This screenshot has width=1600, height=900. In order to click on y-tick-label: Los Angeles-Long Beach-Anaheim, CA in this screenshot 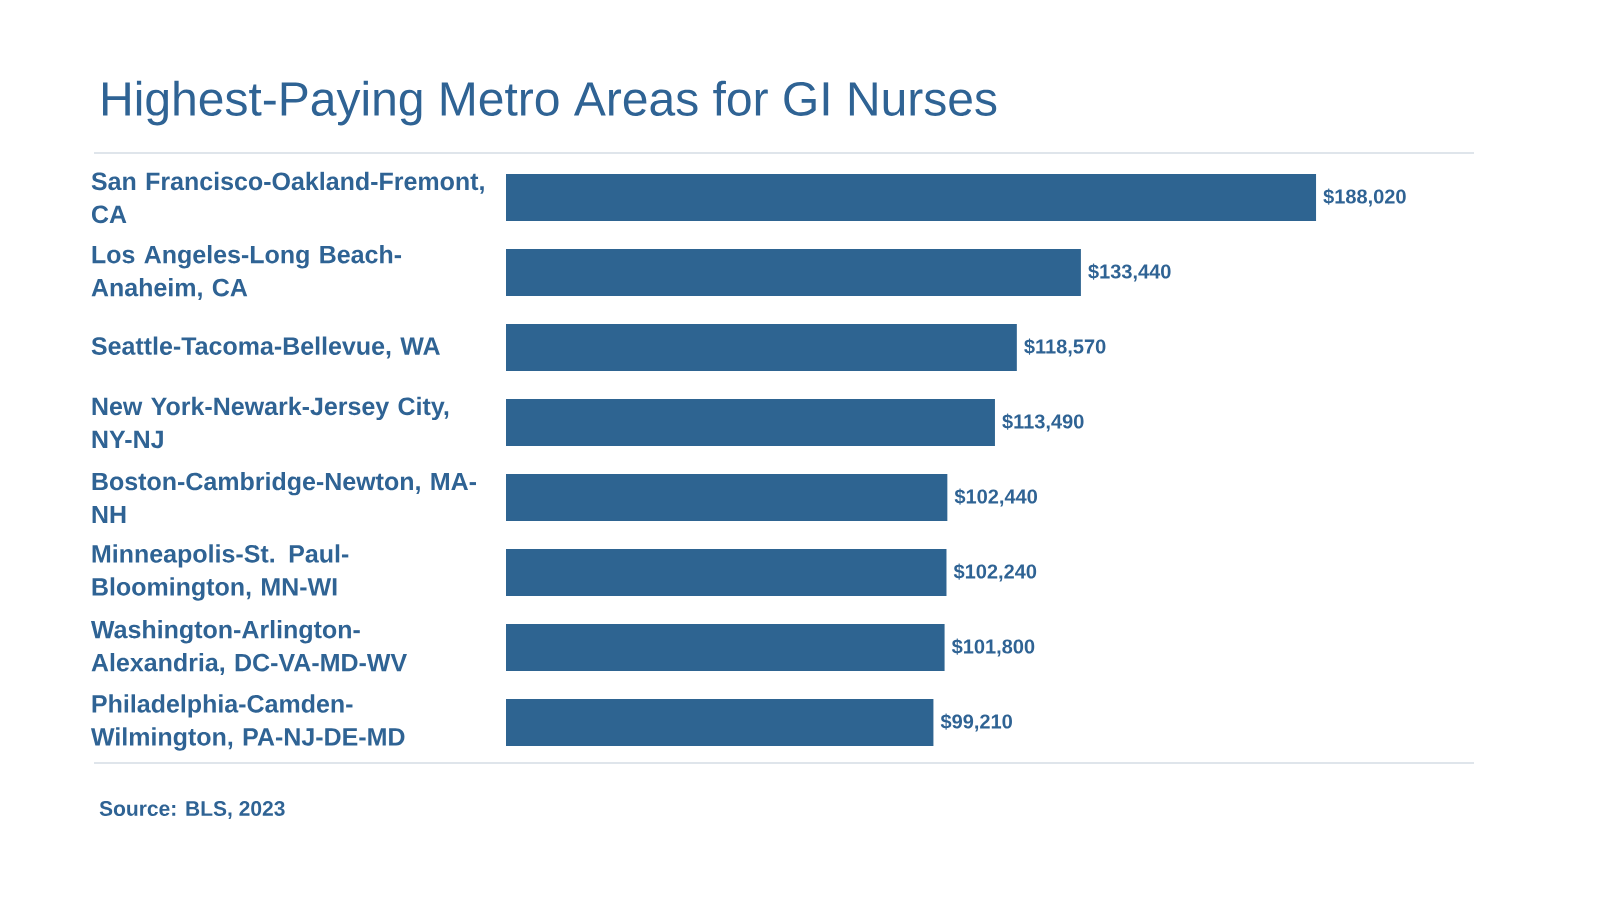, I will do `click(246, 272)`.